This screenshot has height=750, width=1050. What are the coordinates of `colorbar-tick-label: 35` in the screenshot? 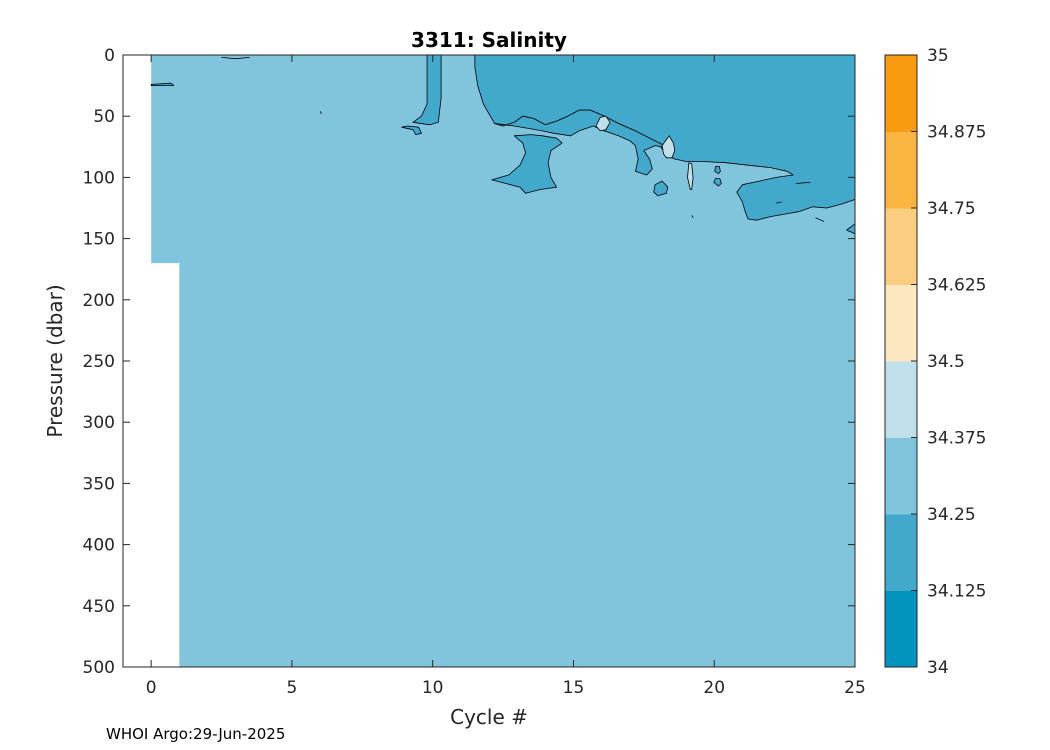 It's located at (938, 56).